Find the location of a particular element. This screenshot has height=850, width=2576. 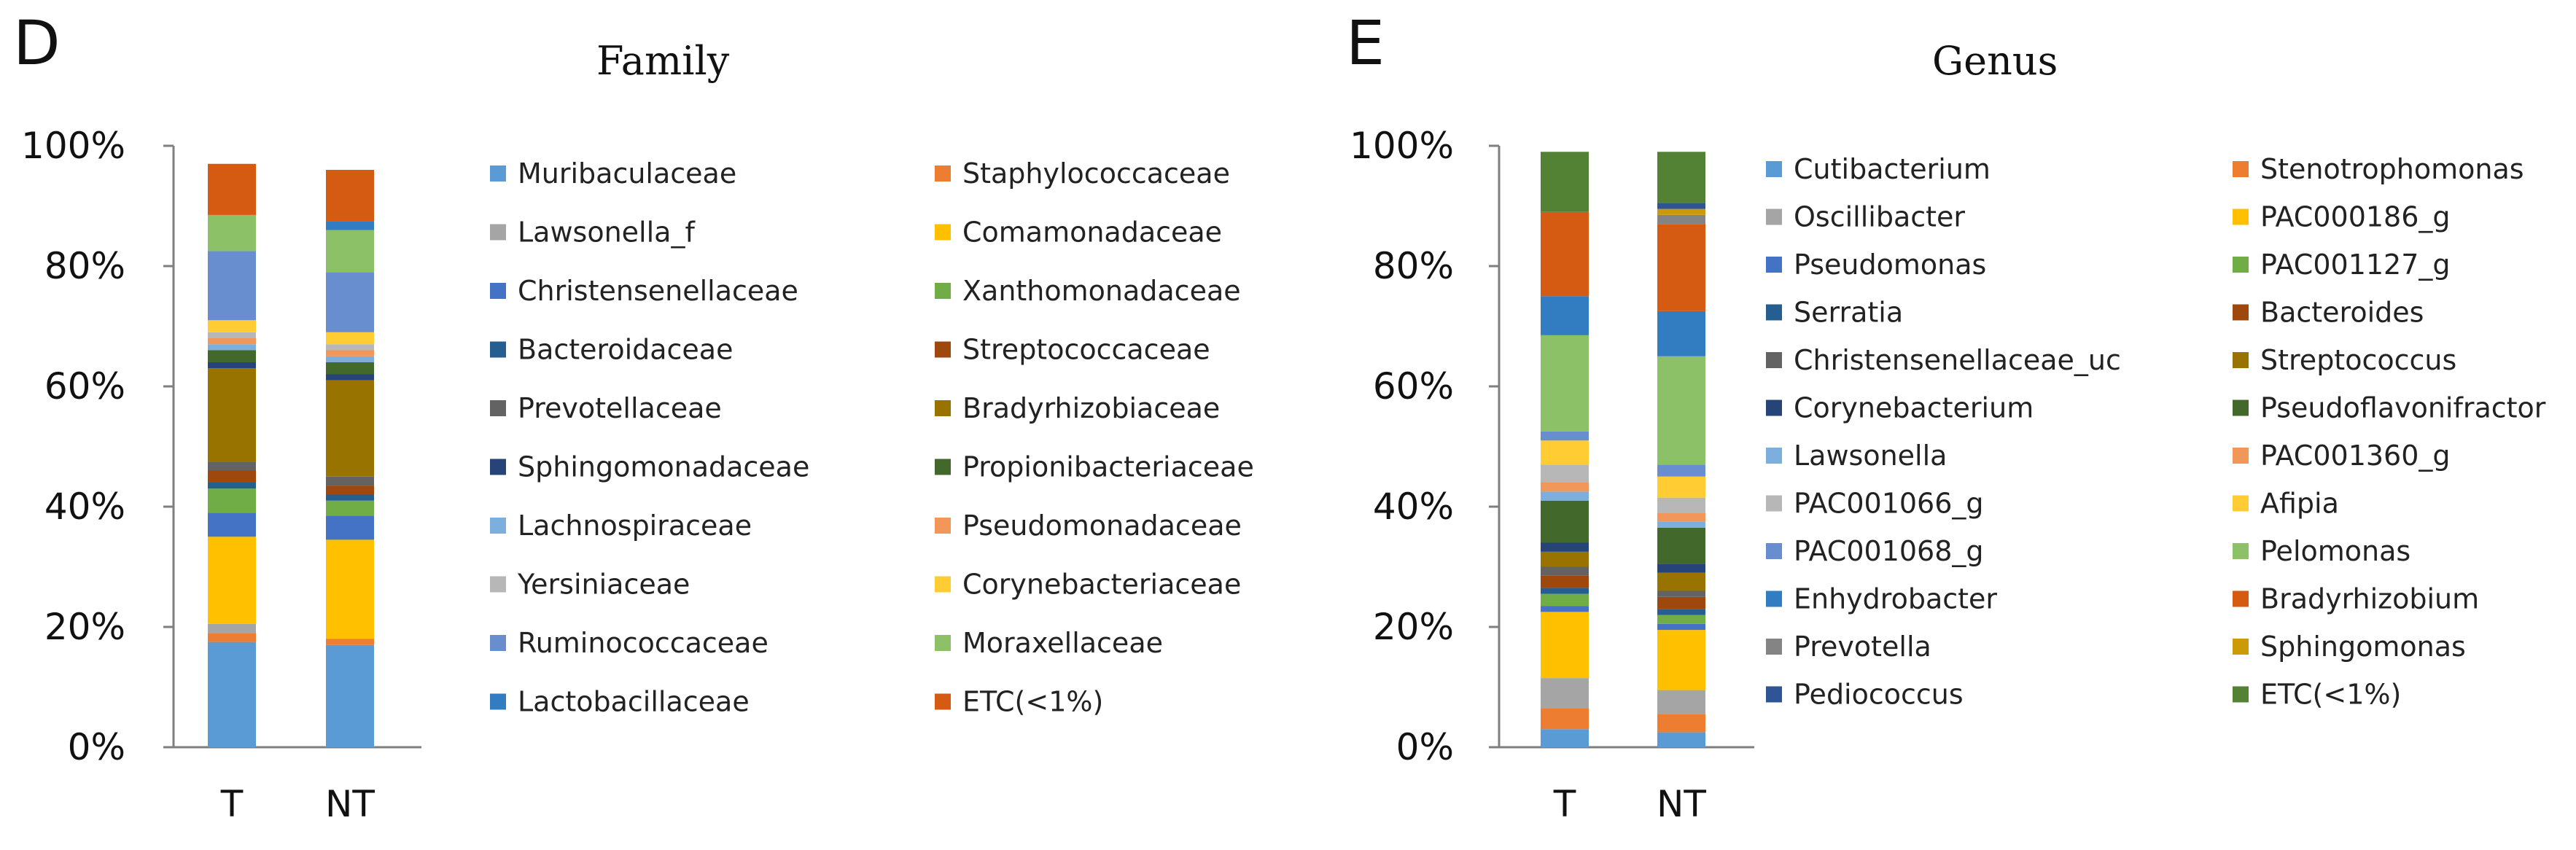

bar-segment-nt-moraxellaceae is located at coordinates (350, 252).